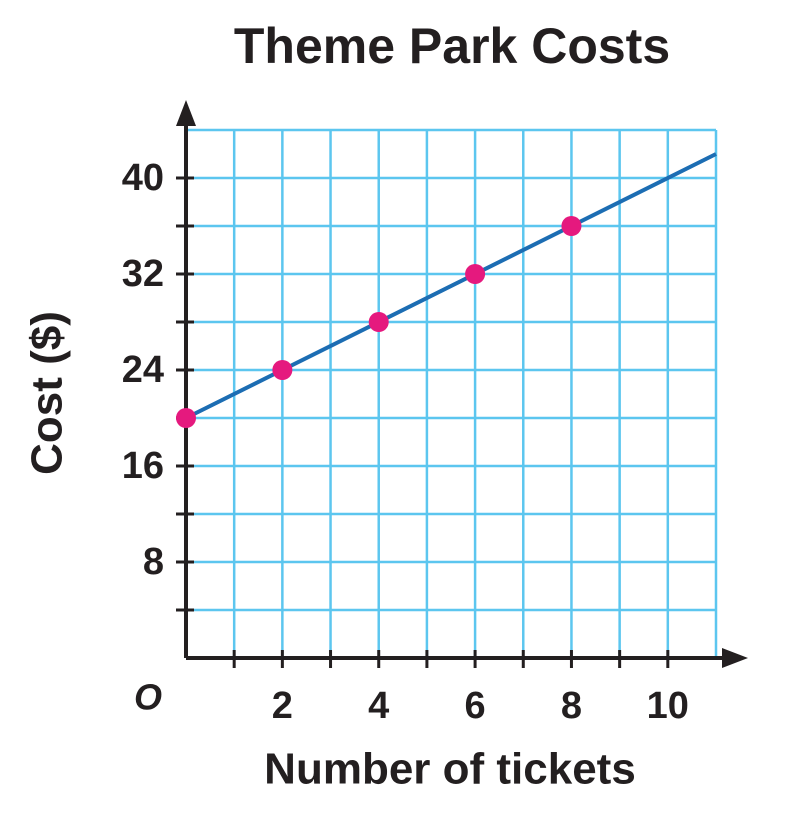 The image size is (786, 819). Describe the element at coordinates (571, 706) in the screenshot. I see `x-tick-label: 8` at that location.